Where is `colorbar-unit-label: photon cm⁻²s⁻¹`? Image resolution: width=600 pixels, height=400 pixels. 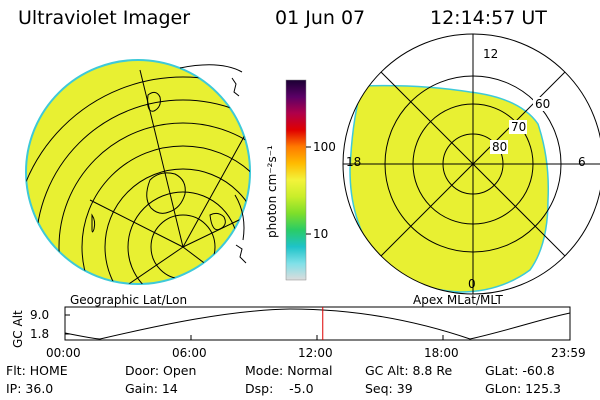 colorbar-unit-label: photon cm⁻²s⁻¹ is located at coordinates (272, 191).